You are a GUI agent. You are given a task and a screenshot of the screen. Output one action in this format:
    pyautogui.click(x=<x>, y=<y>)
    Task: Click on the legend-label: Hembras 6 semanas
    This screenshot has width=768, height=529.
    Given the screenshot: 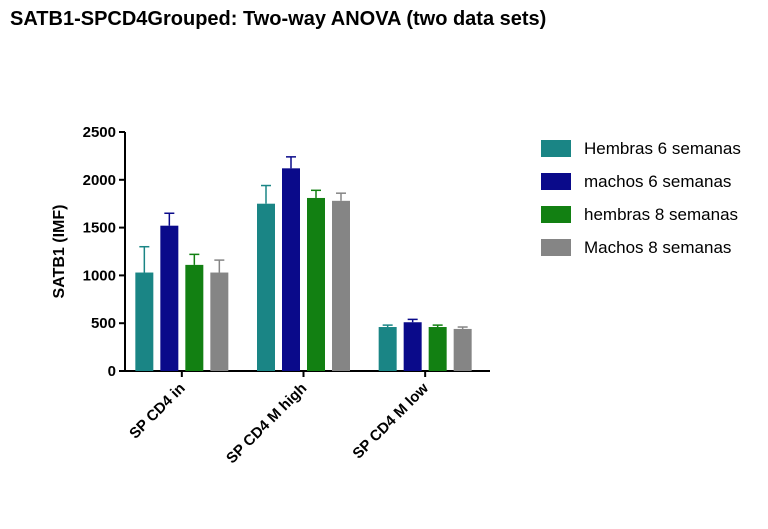 What is the action you would take?
    pyautogui.click(x=662, y=148)
    